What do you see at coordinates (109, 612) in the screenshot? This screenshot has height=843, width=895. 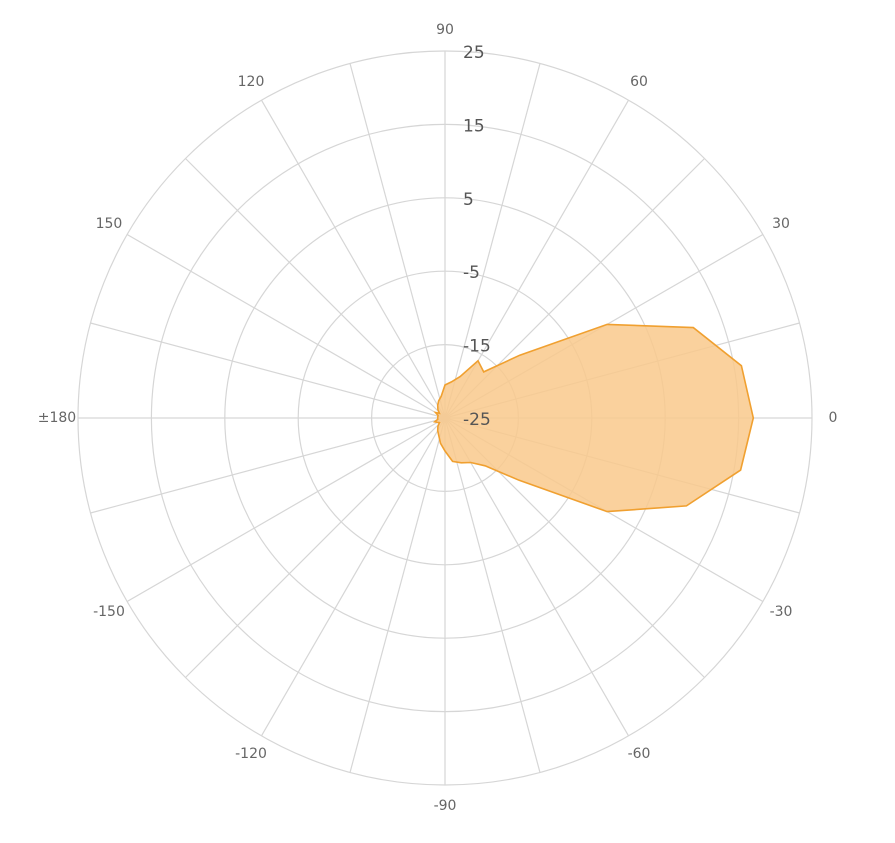 I see `angle-label: -150` at bounding box center [109, 612].